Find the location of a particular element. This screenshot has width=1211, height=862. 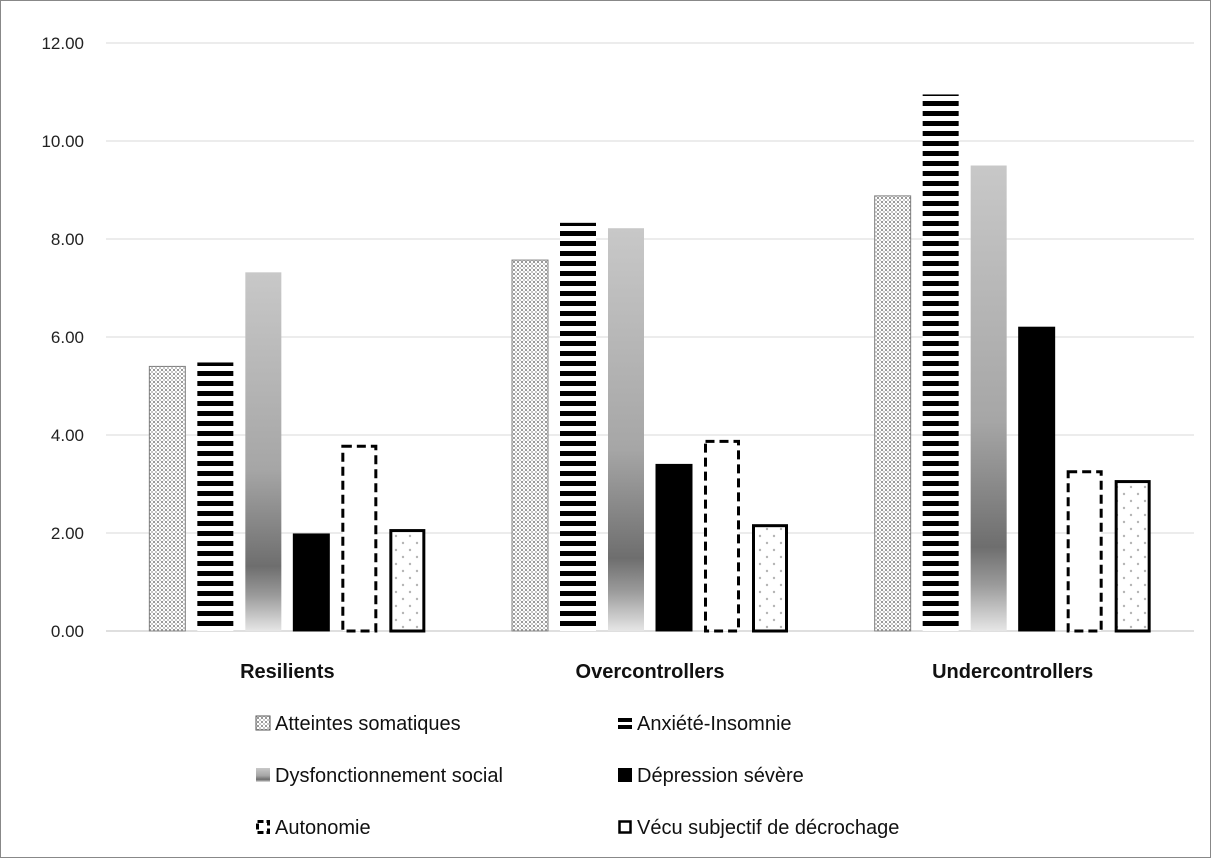

legend-item: Atteintes somatiques is located at coordinates (358, 724).